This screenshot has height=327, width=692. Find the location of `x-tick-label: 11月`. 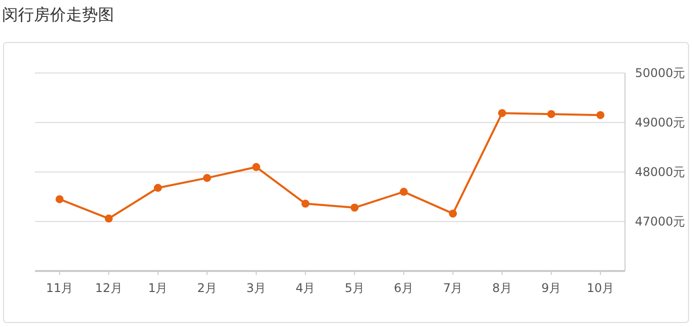

x-tick-label: 11月 is located at coordinates (60, 288).